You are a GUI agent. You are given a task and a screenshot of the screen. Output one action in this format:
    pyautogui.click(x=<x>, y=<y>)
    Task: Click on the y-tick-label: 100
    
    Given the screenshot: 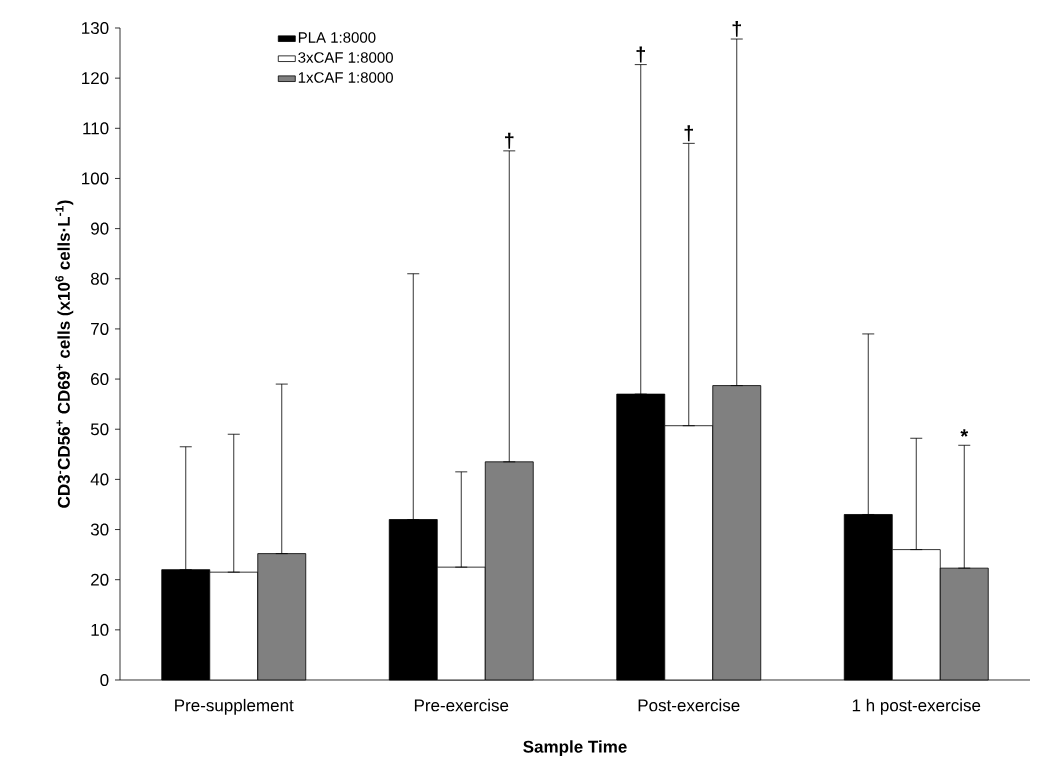 What is the action you would take?
    pyautogui.click(x=95, y=178)
    